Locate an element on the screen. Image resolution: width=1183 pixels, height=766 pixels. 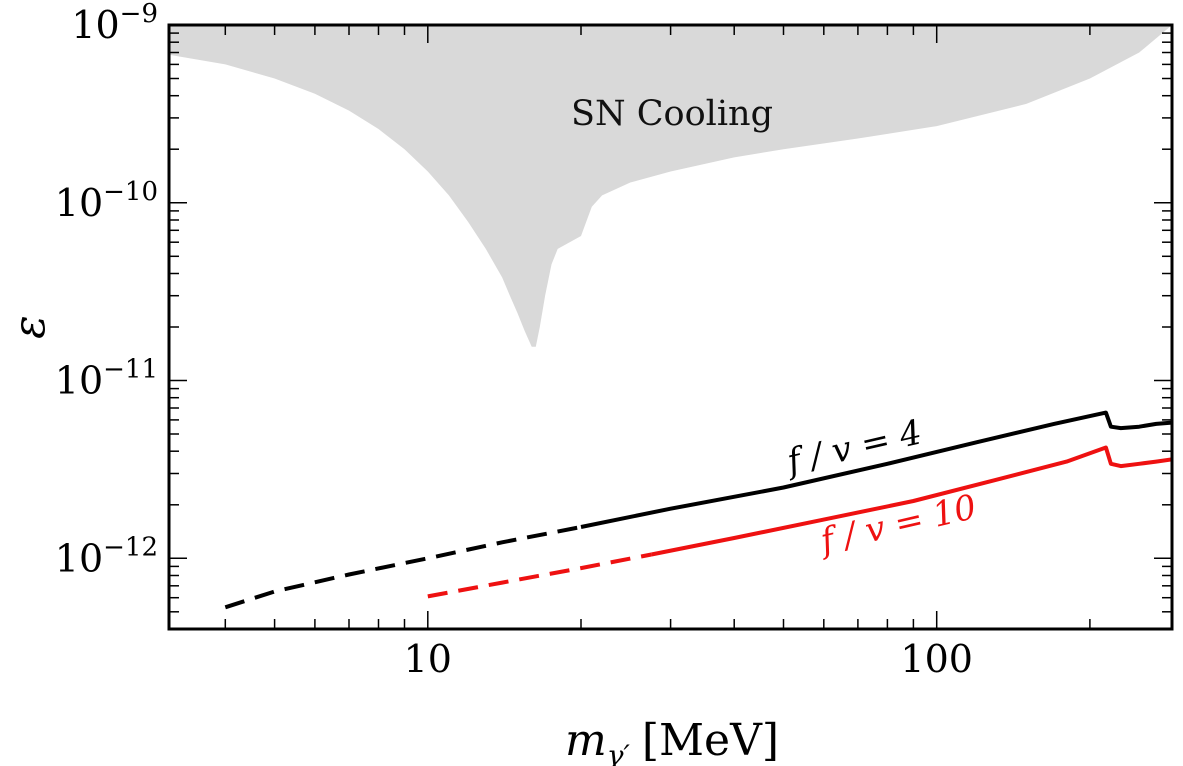
x-tick-labels: 10 100 is located at coordinates (688, 659).